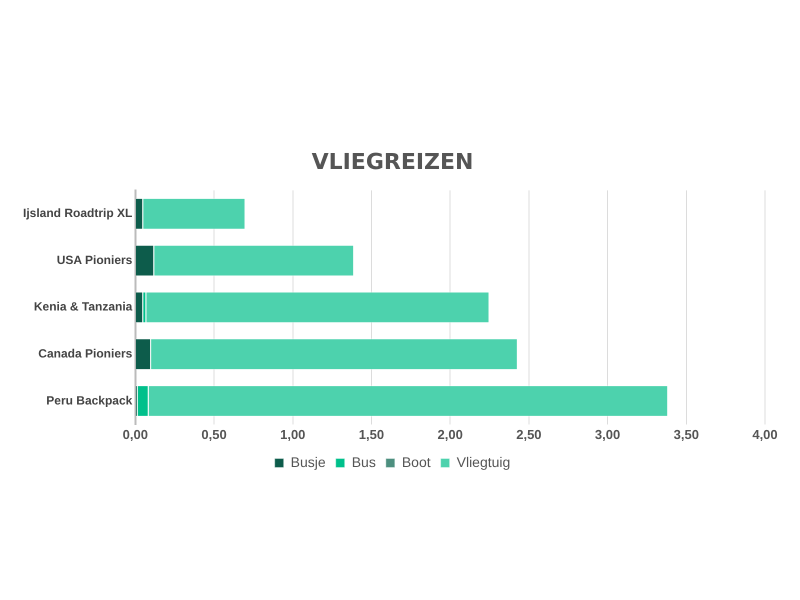  What do you see at coordinates (135, 434) in the screenshot?
I see `x-tick-label: 0,00` at bounding box center [135, 434].